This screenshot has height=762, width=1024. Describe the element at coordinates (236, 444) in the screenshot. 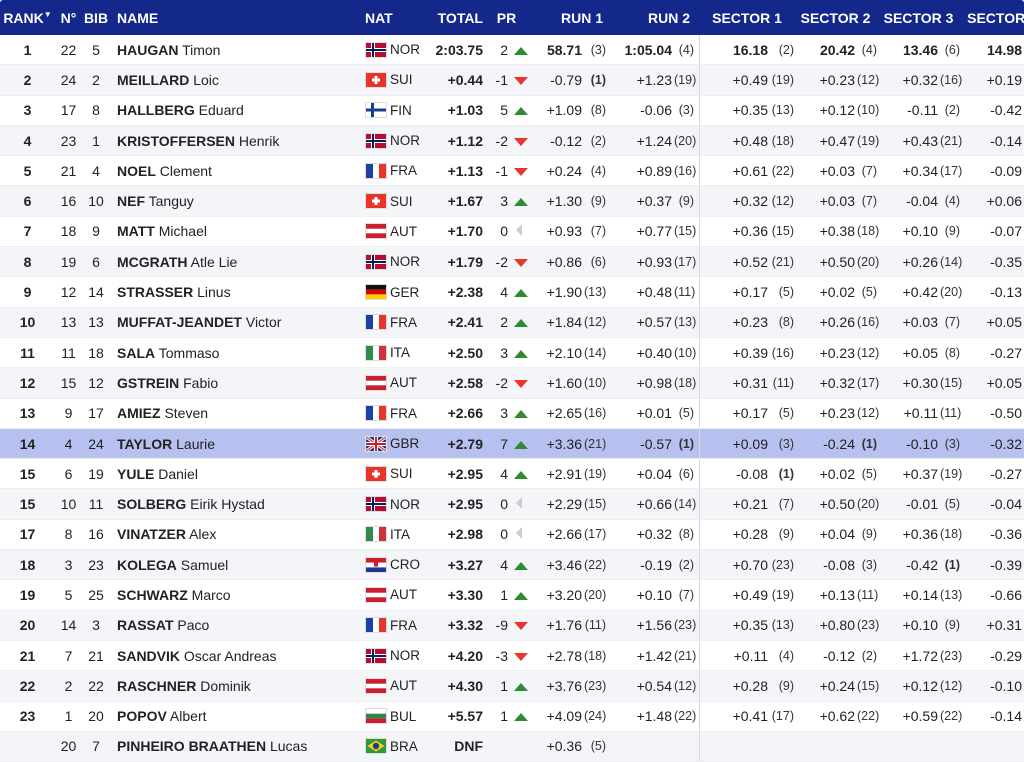

I see `athlete-name-link: TAYLOR Laurie` at that location.